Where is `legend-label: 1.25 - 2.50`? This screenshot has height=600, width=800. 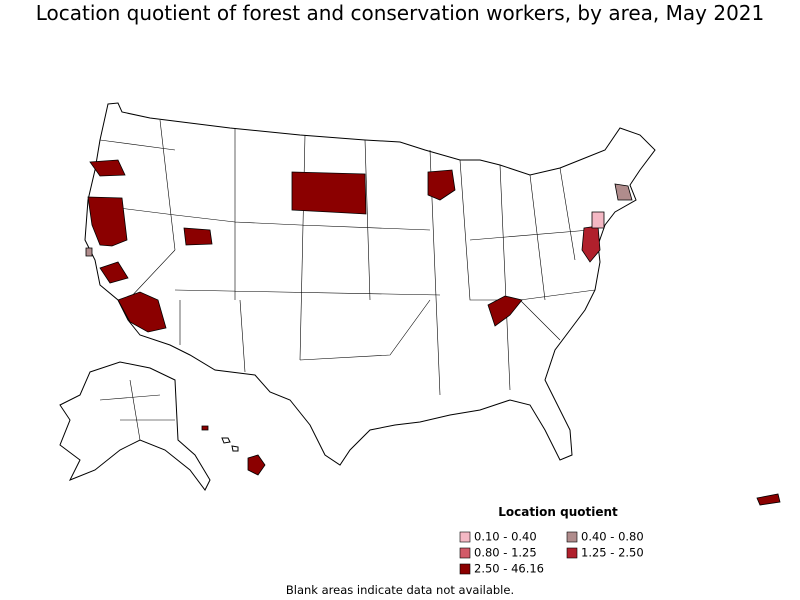 legend-label: 1.25 - 2.50 is located at coordinates (612, 553).